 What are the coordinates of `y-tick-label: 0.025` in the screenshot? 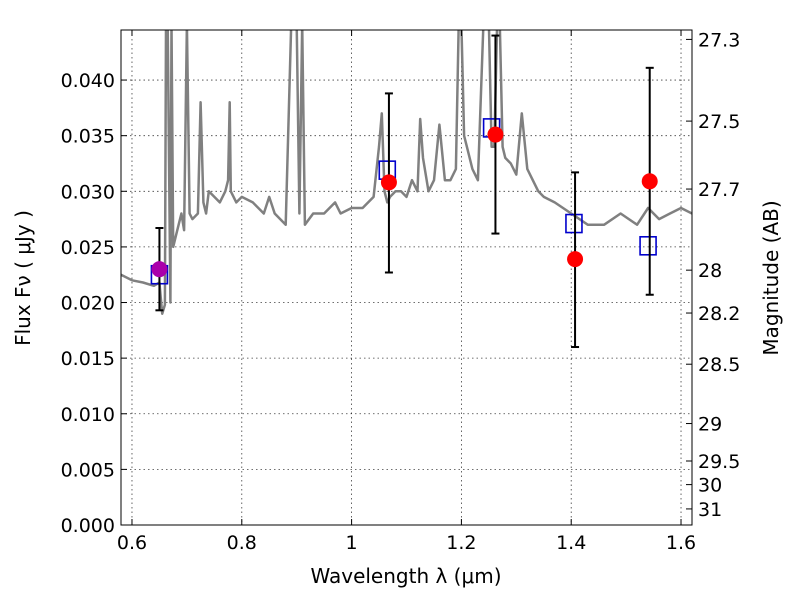 It's located at (88, 248).